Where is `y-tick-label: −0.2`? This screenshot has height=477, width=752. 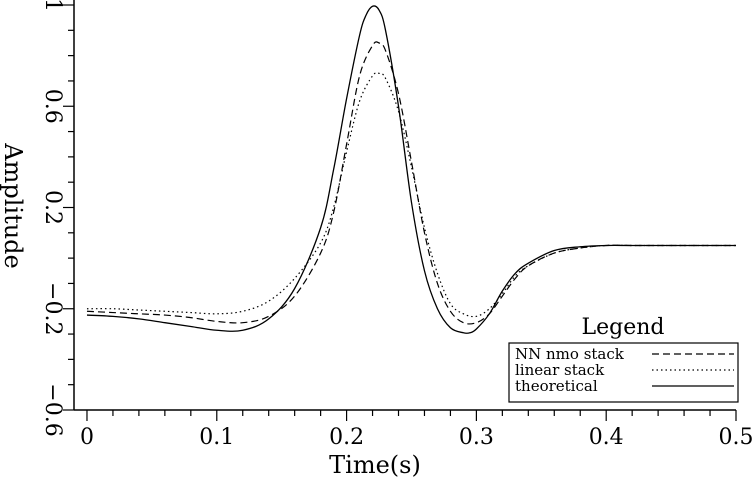
y-tick-label: −0.2 is located at coordinates (52, 308).